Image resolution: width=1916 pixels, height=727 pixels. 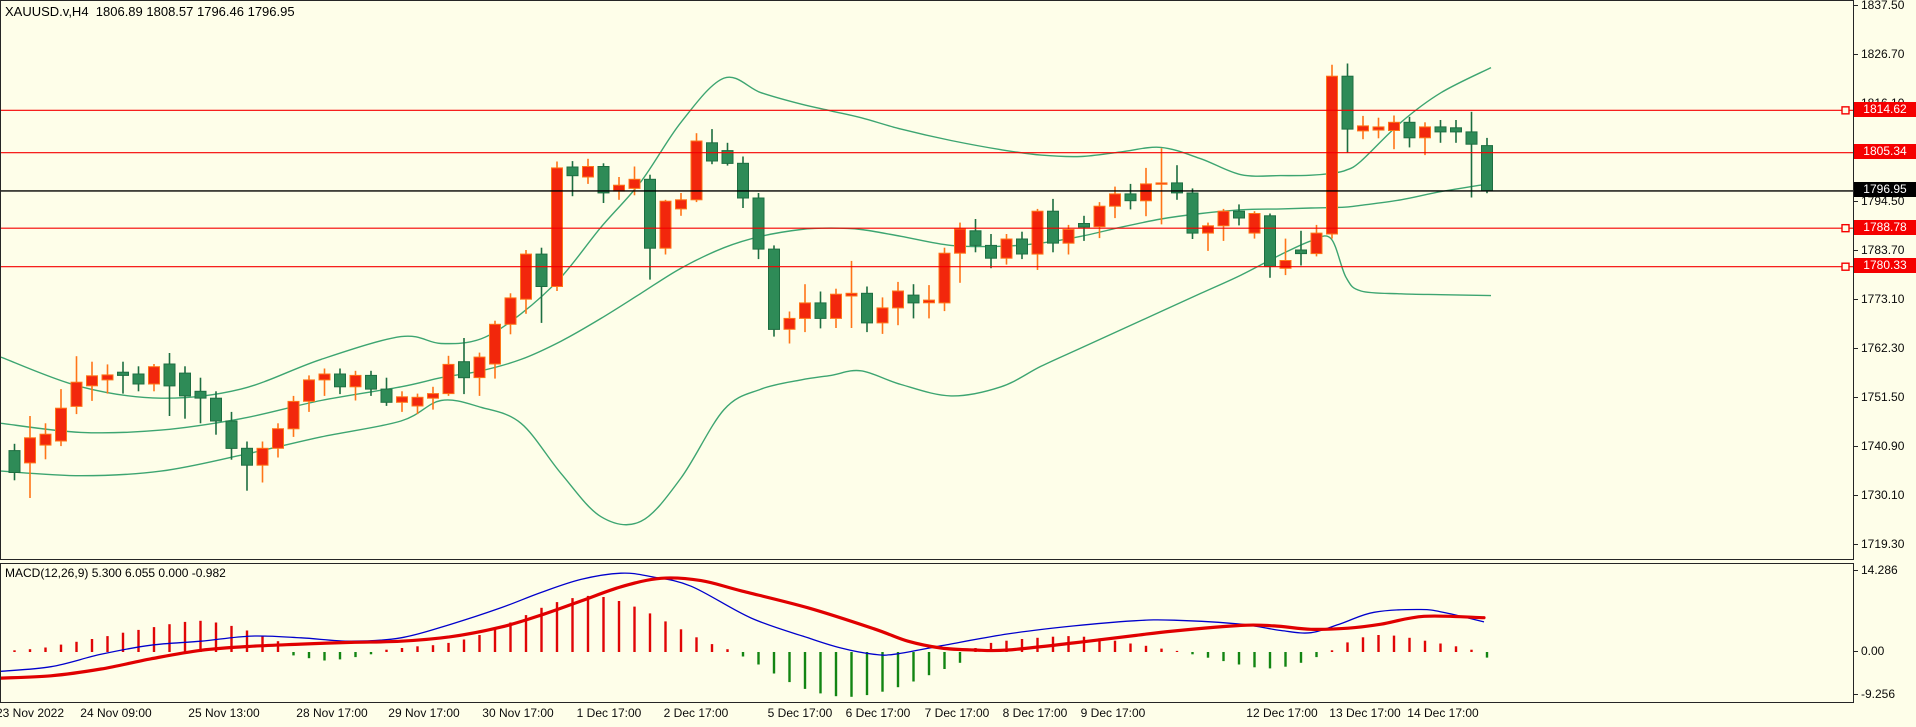 What do you see at coordinates (957, 713) in the screenshot?
I see `time-axis-label: 7 Dec 17:00` at bounding box center [957, 713].